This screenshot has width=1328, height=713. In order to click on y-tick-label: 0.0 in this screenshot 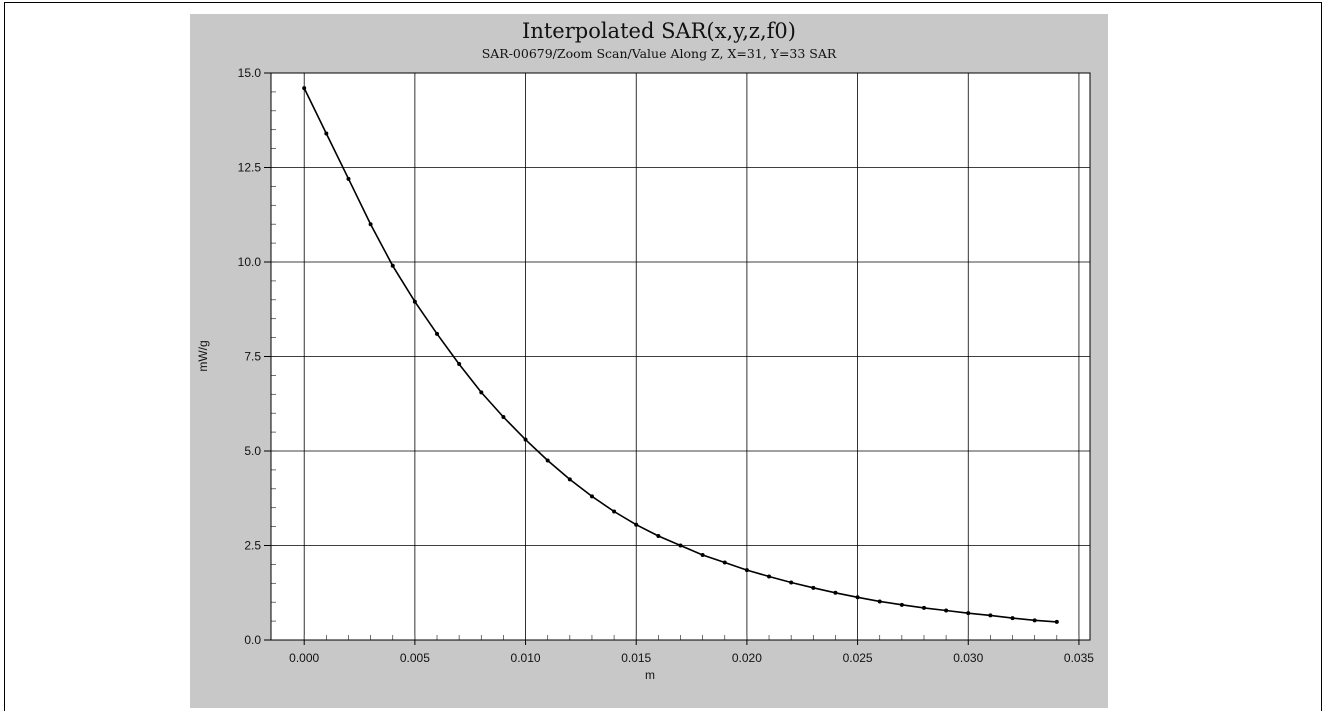, I will do `click(252, 640)`.